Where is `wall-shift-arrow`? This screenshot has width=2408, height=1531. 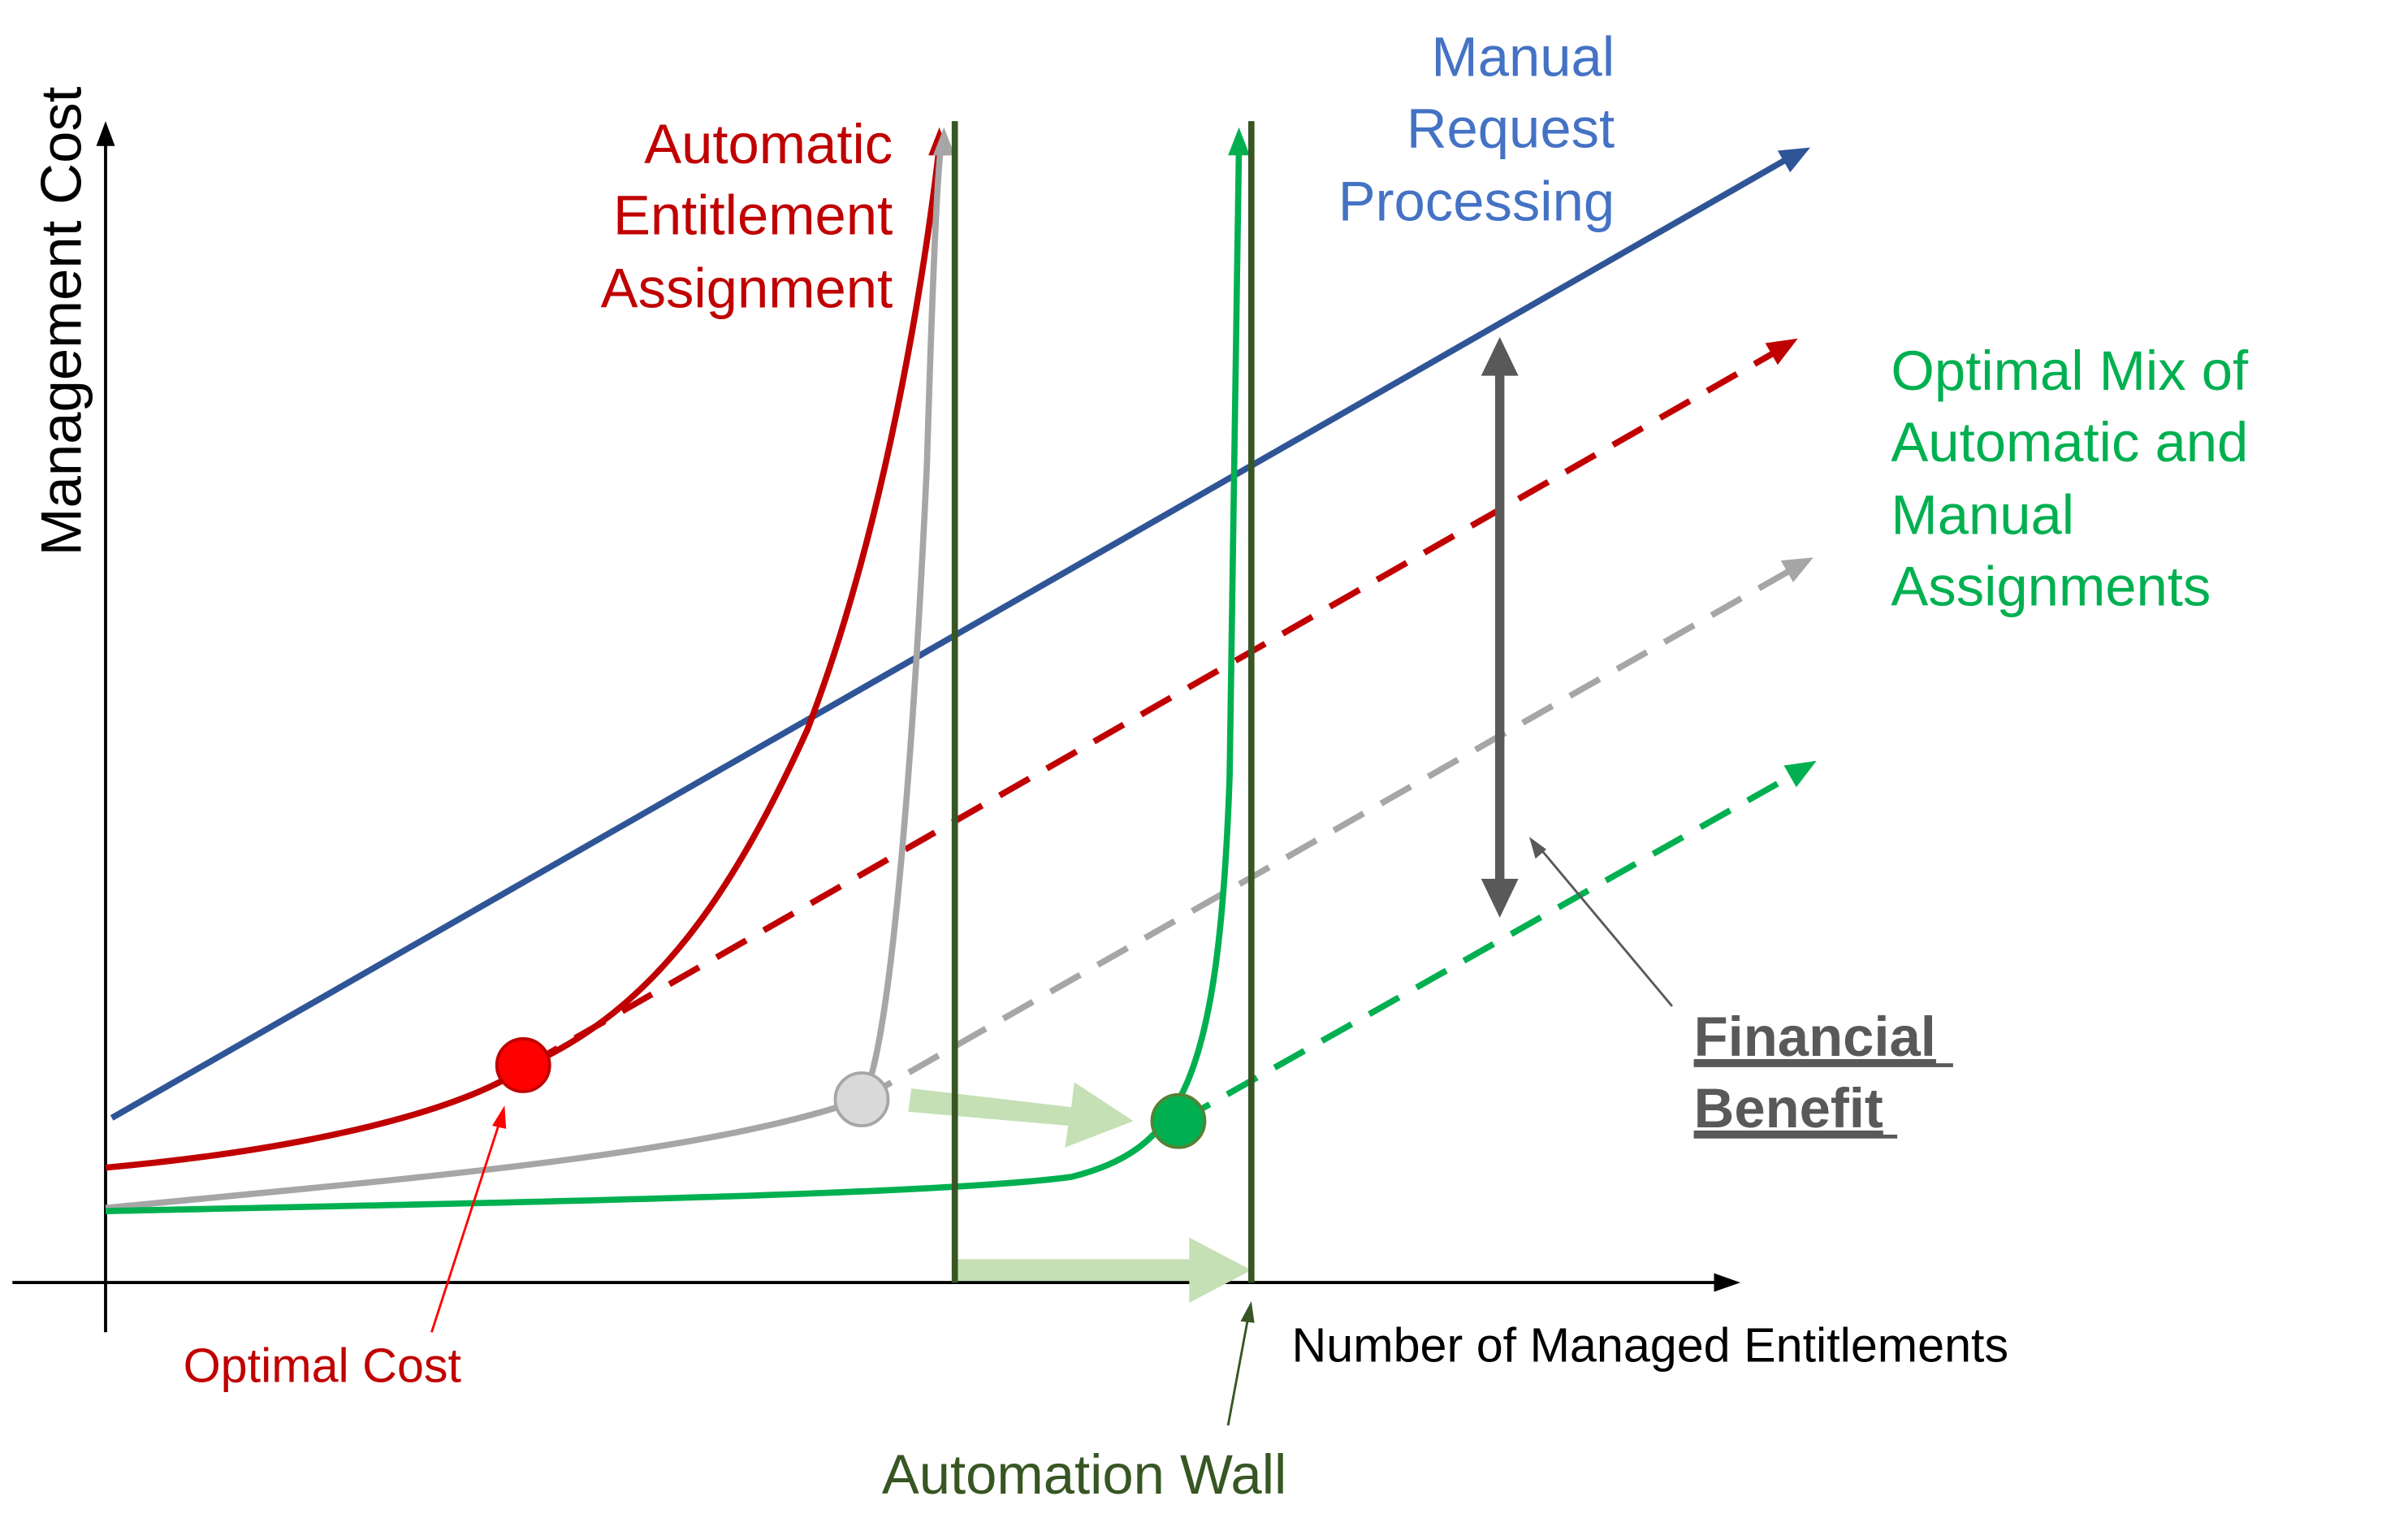
wall-shift-arrow is located at coordinates (1104, 1270).